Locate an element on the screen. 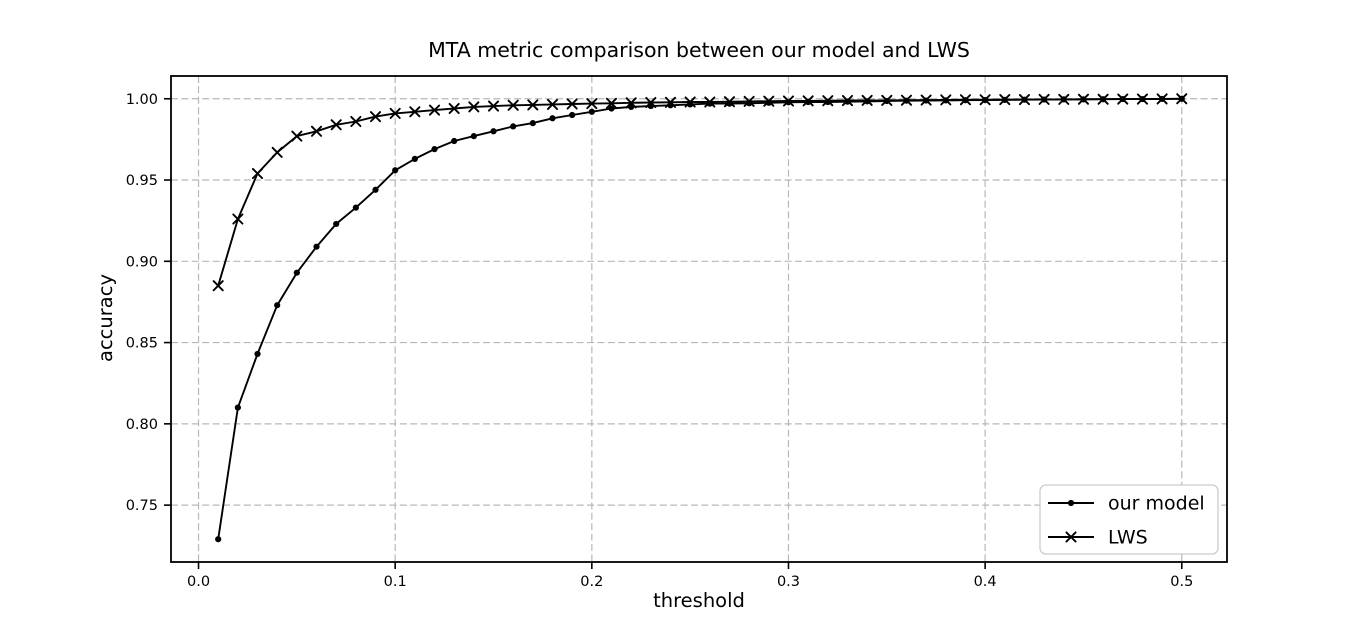  y-tick-label: 0.75 is located at coordinates (142, 506).